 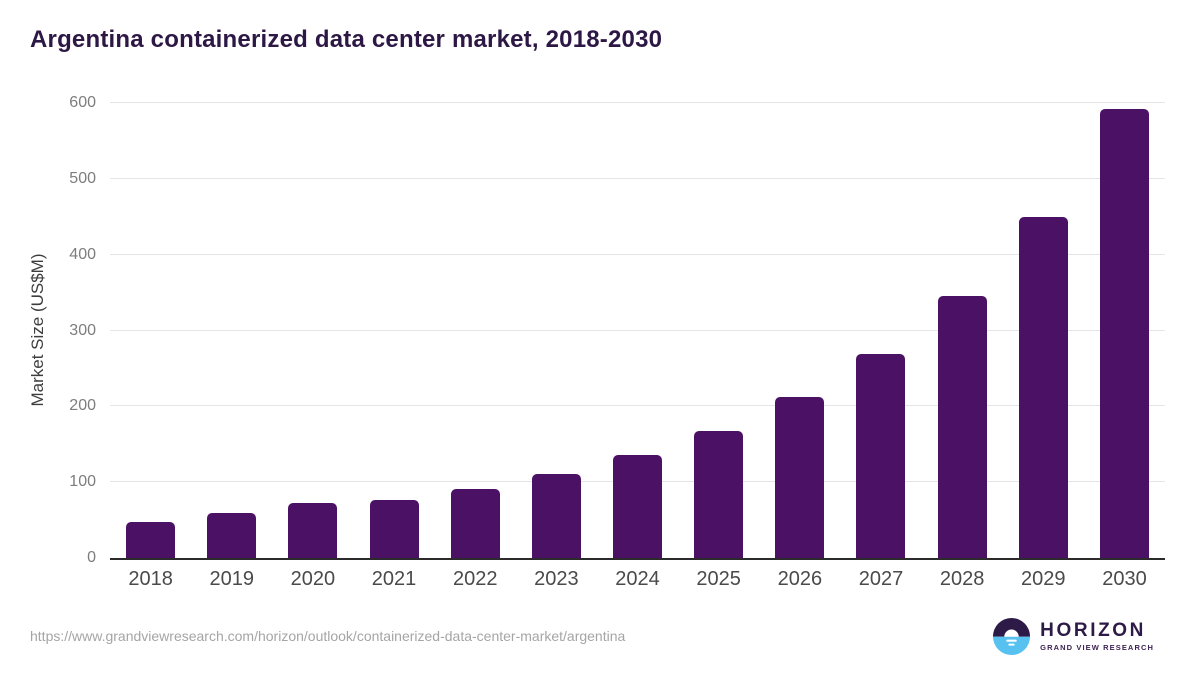 I want to click on x-tick-label: 2023, so click(x=556, y=579).